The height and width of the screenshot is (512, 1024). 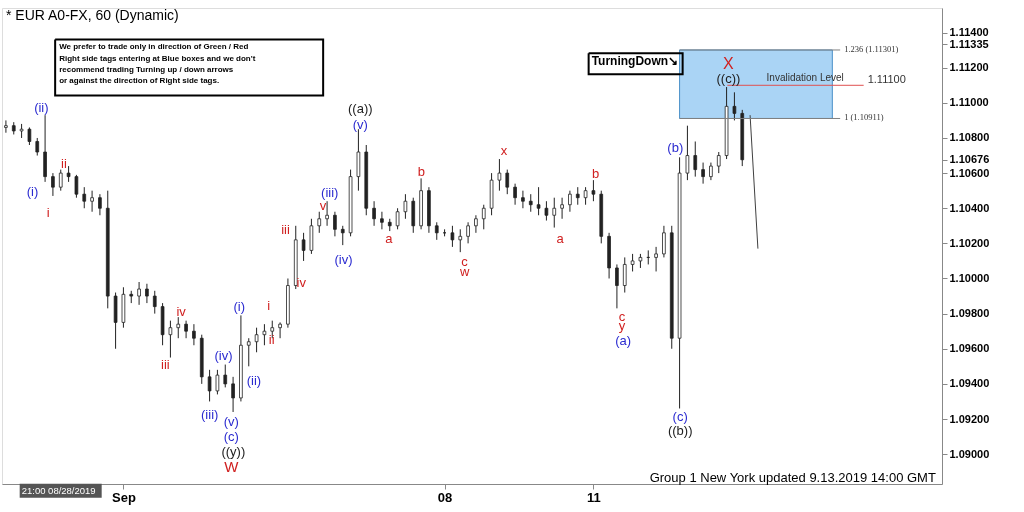 What do you see at coordinates (623, 340) in the screenshot?
I see `annotation: (a)` at bounding box center [623, 340].